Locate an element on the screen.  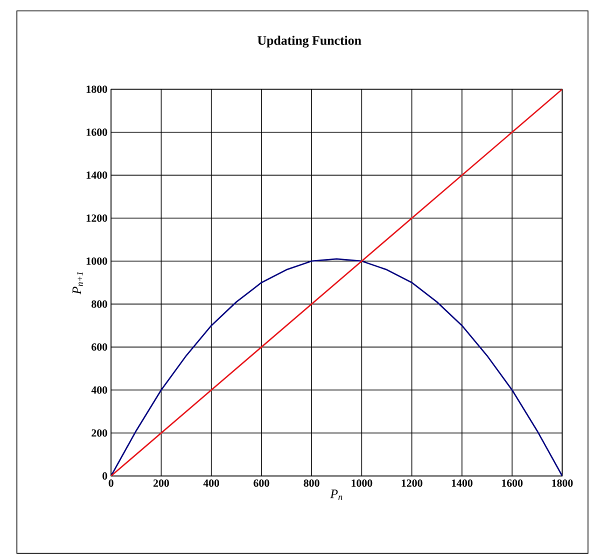
y-tick-label: 400 is located at coordinates (99, 390).